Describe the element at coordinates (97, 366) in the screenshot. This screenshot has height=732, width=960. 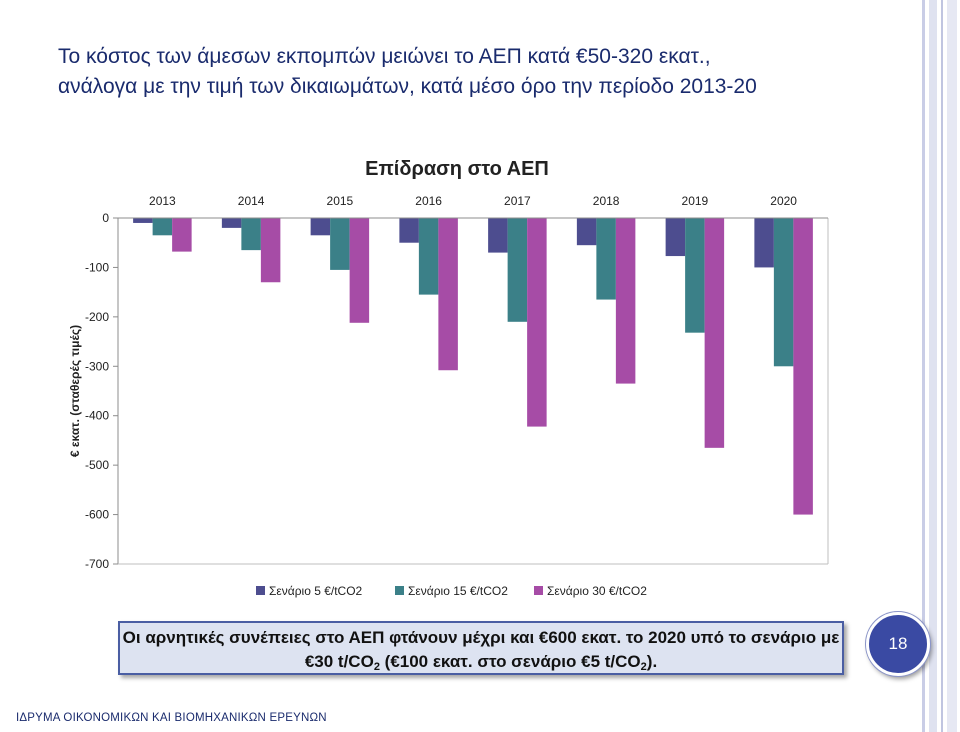
I see `chart-y-tick-label: -300` at that location.